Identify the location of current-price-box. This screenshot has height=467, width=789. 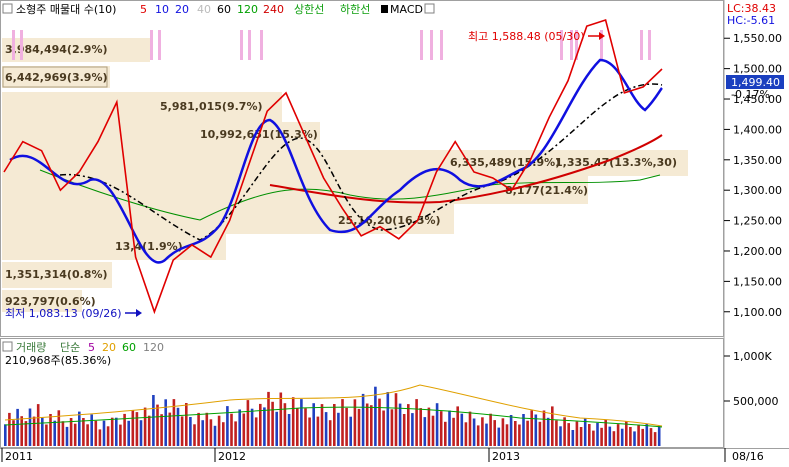
(755, 82).